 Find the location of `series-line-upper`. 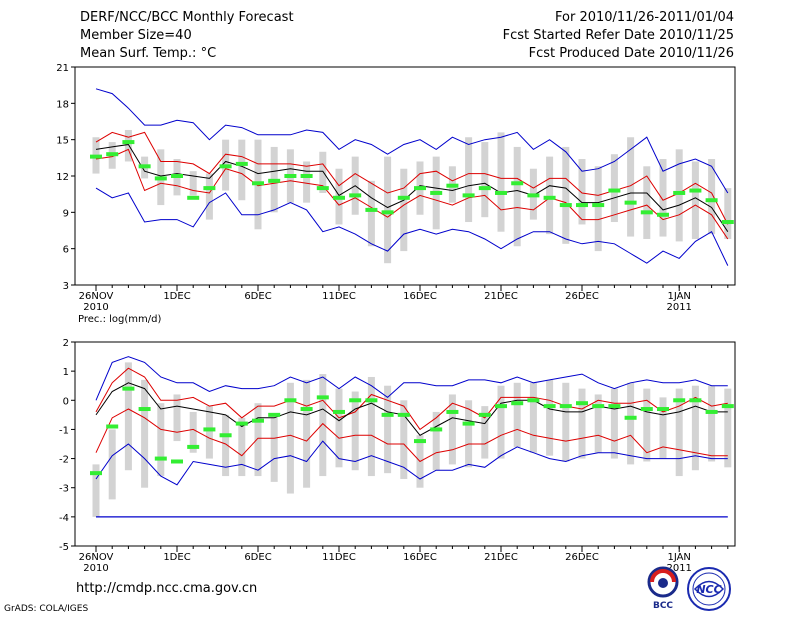

series-line-upper is located at coordinates (412, 178).